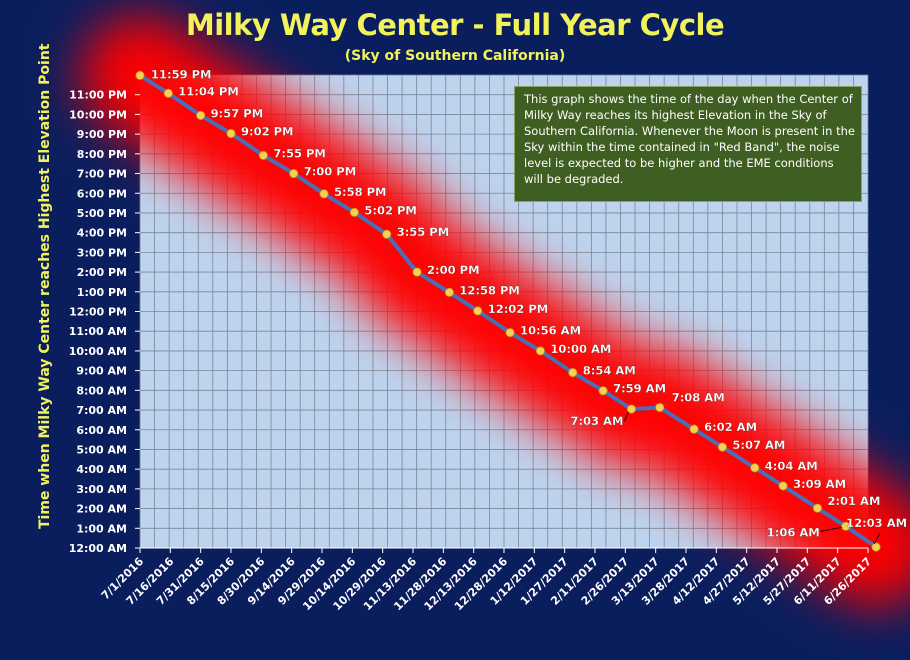 Image resolution: width=910 pixels, height=660 pixels. Describe the element at coordinates (330, 172) in the screenshot. I see `data-label: 7:00 PM` at that location.